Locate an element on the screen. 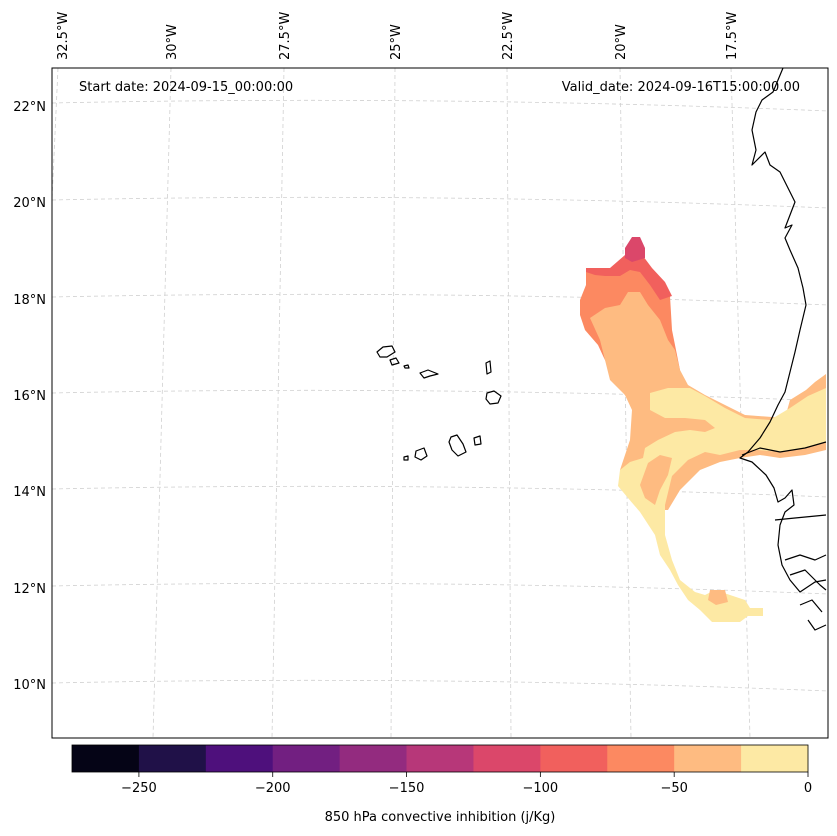  lat-label-20n: 20°N is located at coordinates (29, 203).